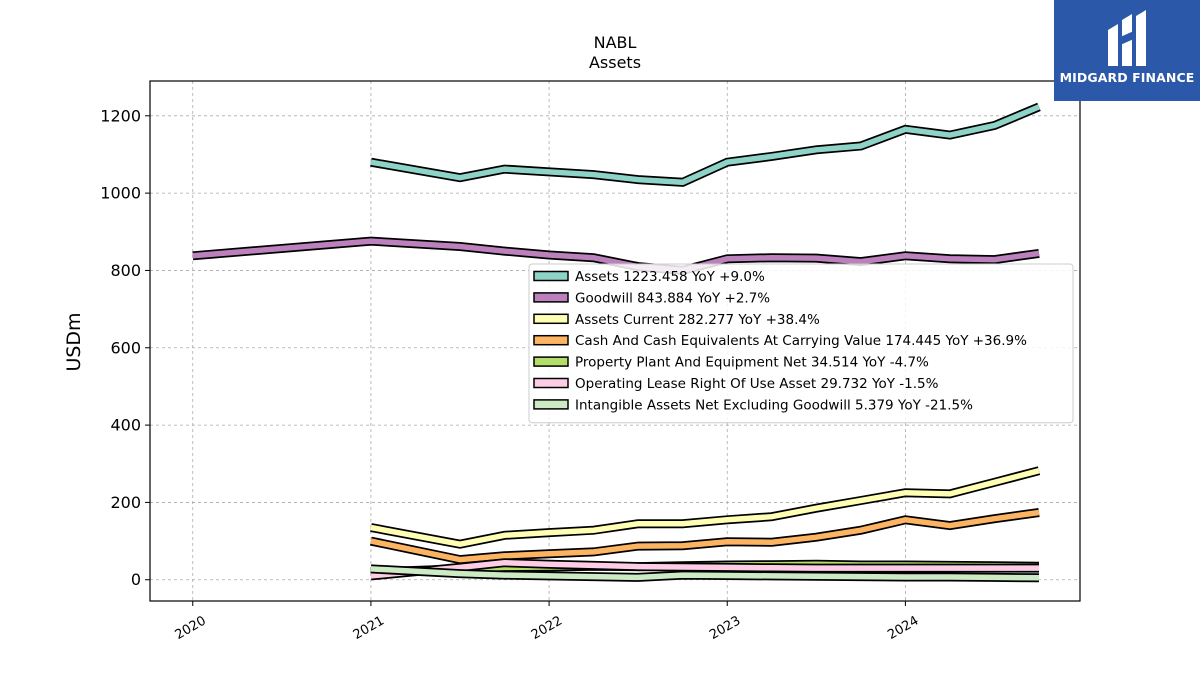 This screenshot has width=1200, height=675. I want to click on brand-logo: MIDGARD FINANCE, so click(1127, 50).